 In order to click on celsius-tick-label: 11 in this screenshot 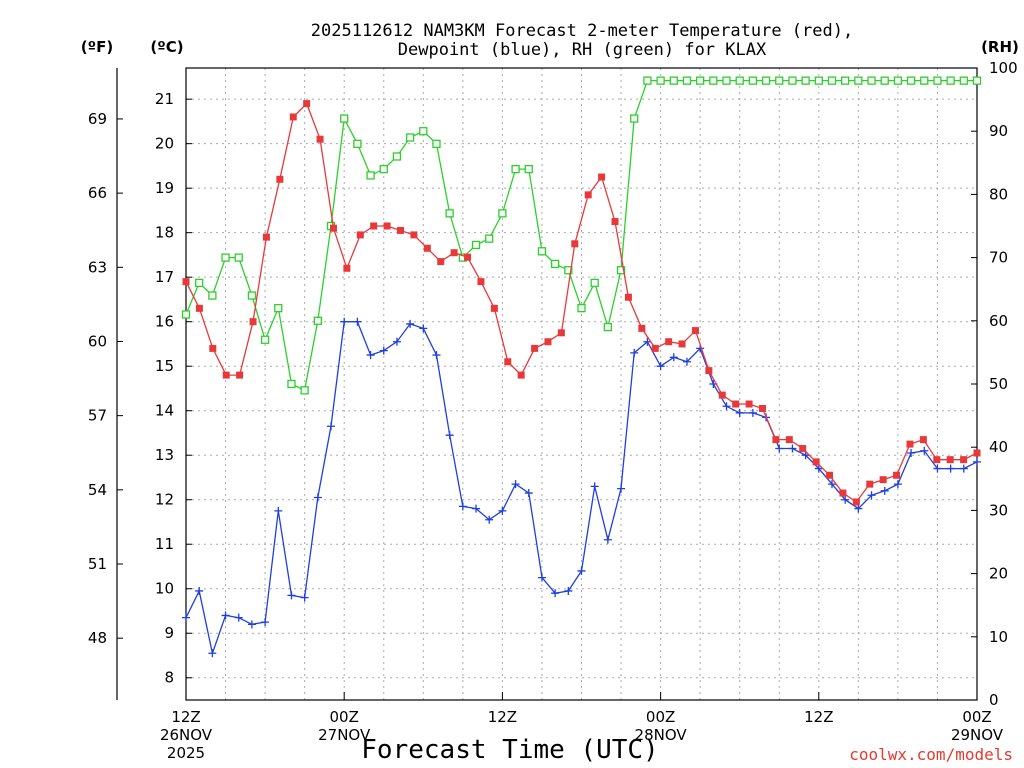, I will do `click(164, 544)`.